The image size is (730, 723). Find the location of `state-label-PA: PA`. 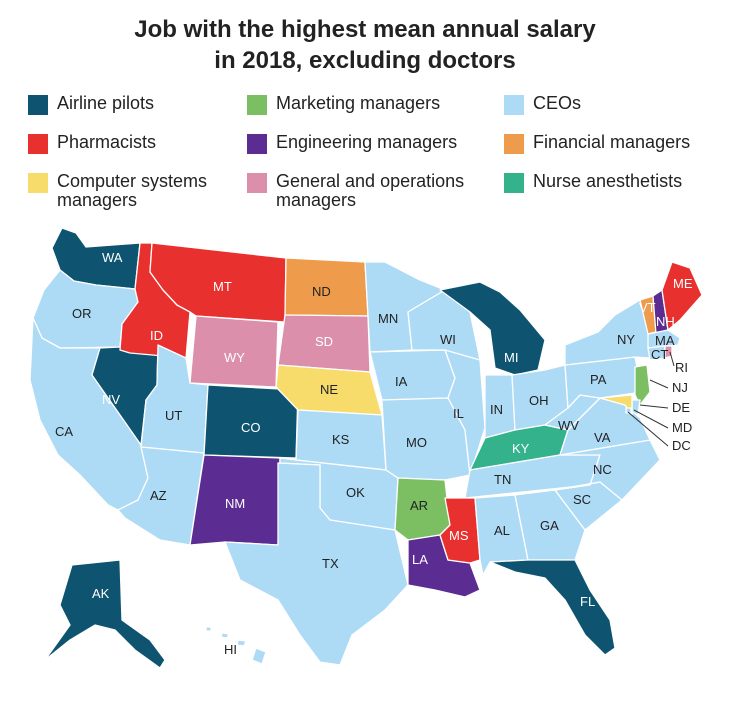

state-label-PA: PA is located at coordinates (598, 379).